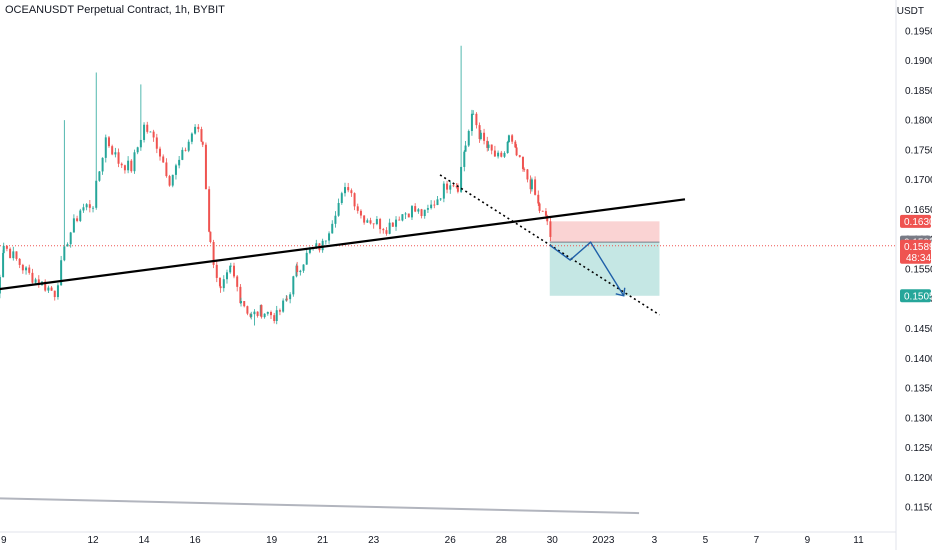 This screenshot has height=550, width=932. Describe the element at coordinates (587, 269) in the screenshot. I see `projection-path` at that location.